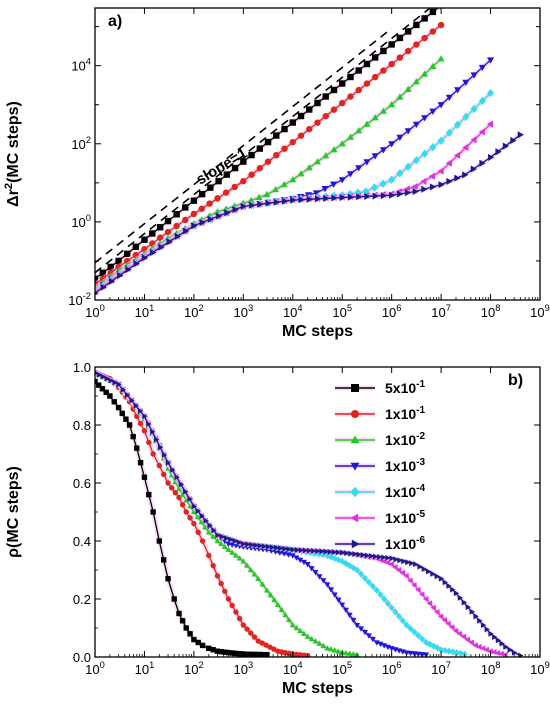 The image size is (550, 715). What do you see at coordinates (405, 491) in the screenshot?
I see `legend-label: 1x10-4` at bounding box center [405, 491].